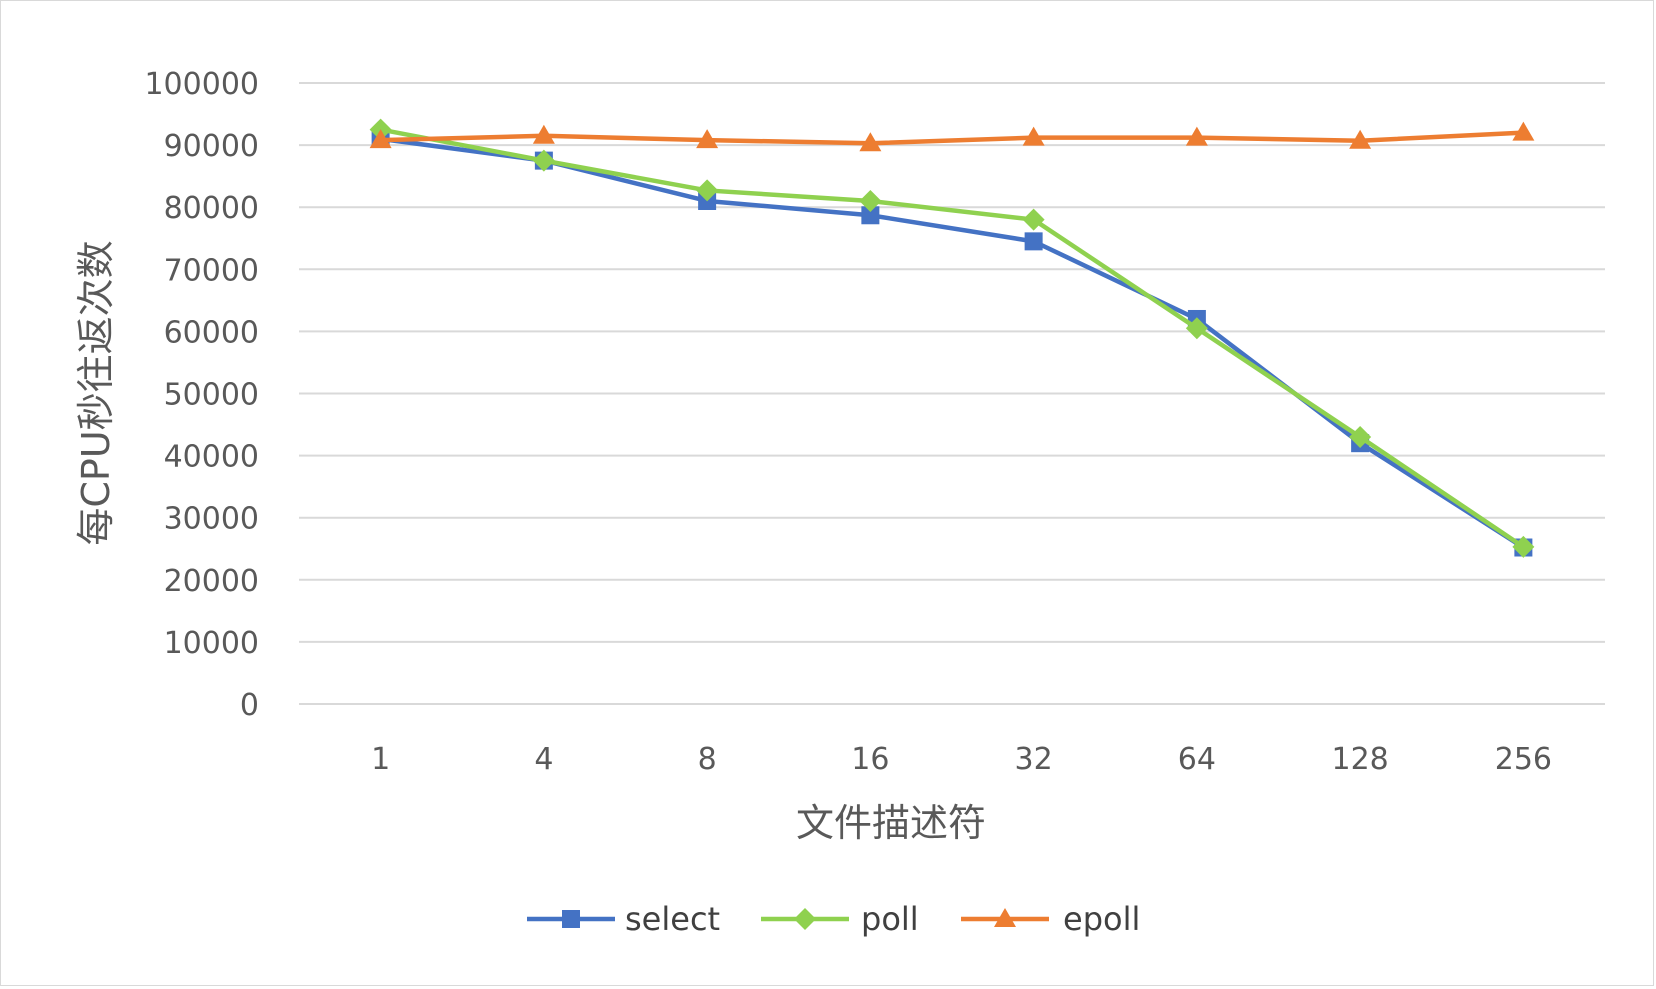 The height and width of the screenshot is (989, 1656). Describe the element at coordinates (380, 759) in the screenshot. I see `x-tick-label: 1` at that location.